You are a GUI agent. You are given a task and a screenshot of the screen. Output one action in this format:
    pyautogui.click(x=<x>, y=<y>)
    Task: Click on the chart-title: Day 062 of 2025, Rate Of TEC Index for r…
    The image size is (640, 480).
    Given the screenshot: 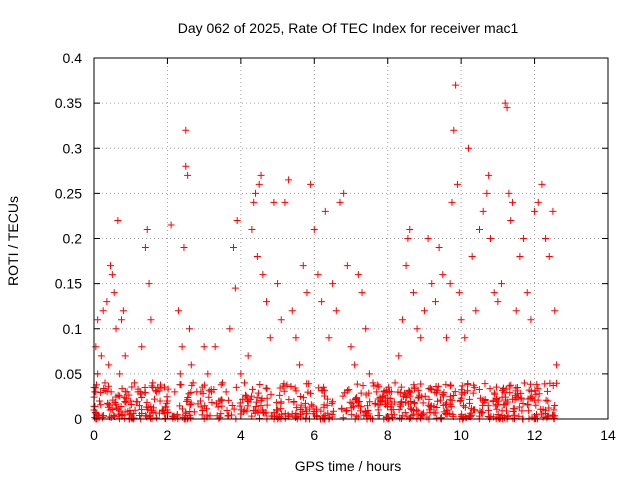 What is the action you would take?
    pyautogui.click(x=348, y=28)
    